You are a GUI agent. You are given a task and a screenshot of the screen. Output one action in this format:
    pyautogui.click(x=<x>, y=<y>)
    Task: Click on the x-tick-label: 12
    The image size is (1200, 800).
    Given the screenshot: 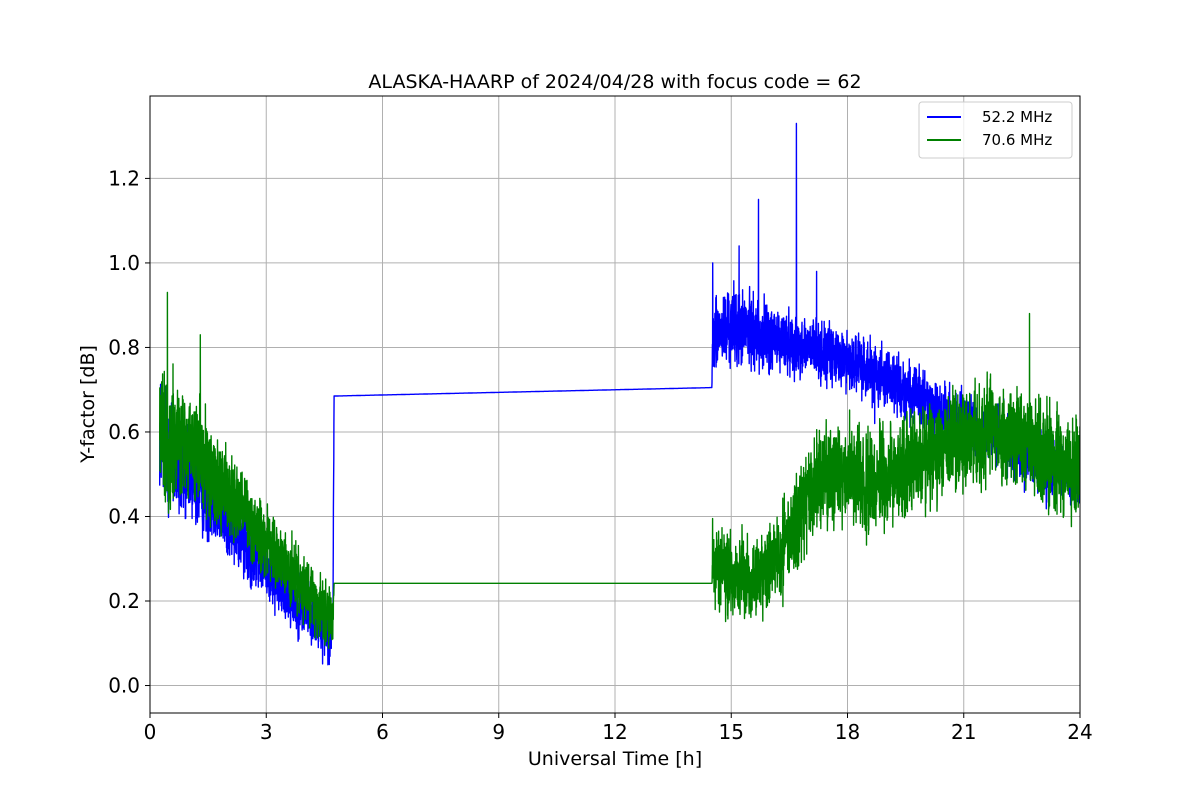 What is the action you would take?
    pyautogui.click(x=614, y=732)
    